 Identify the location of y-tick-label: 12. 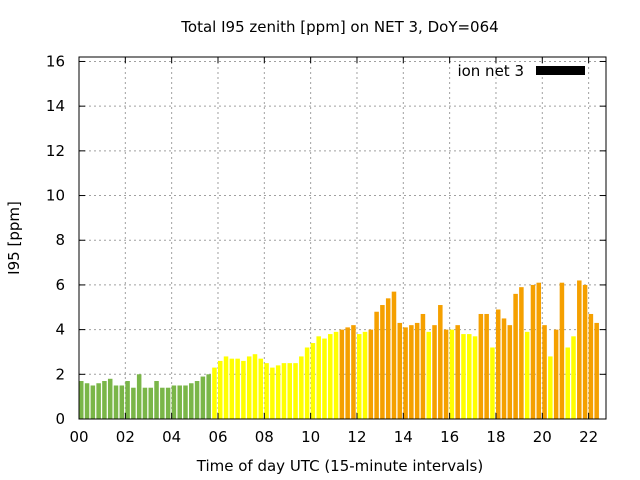
(55, 151).